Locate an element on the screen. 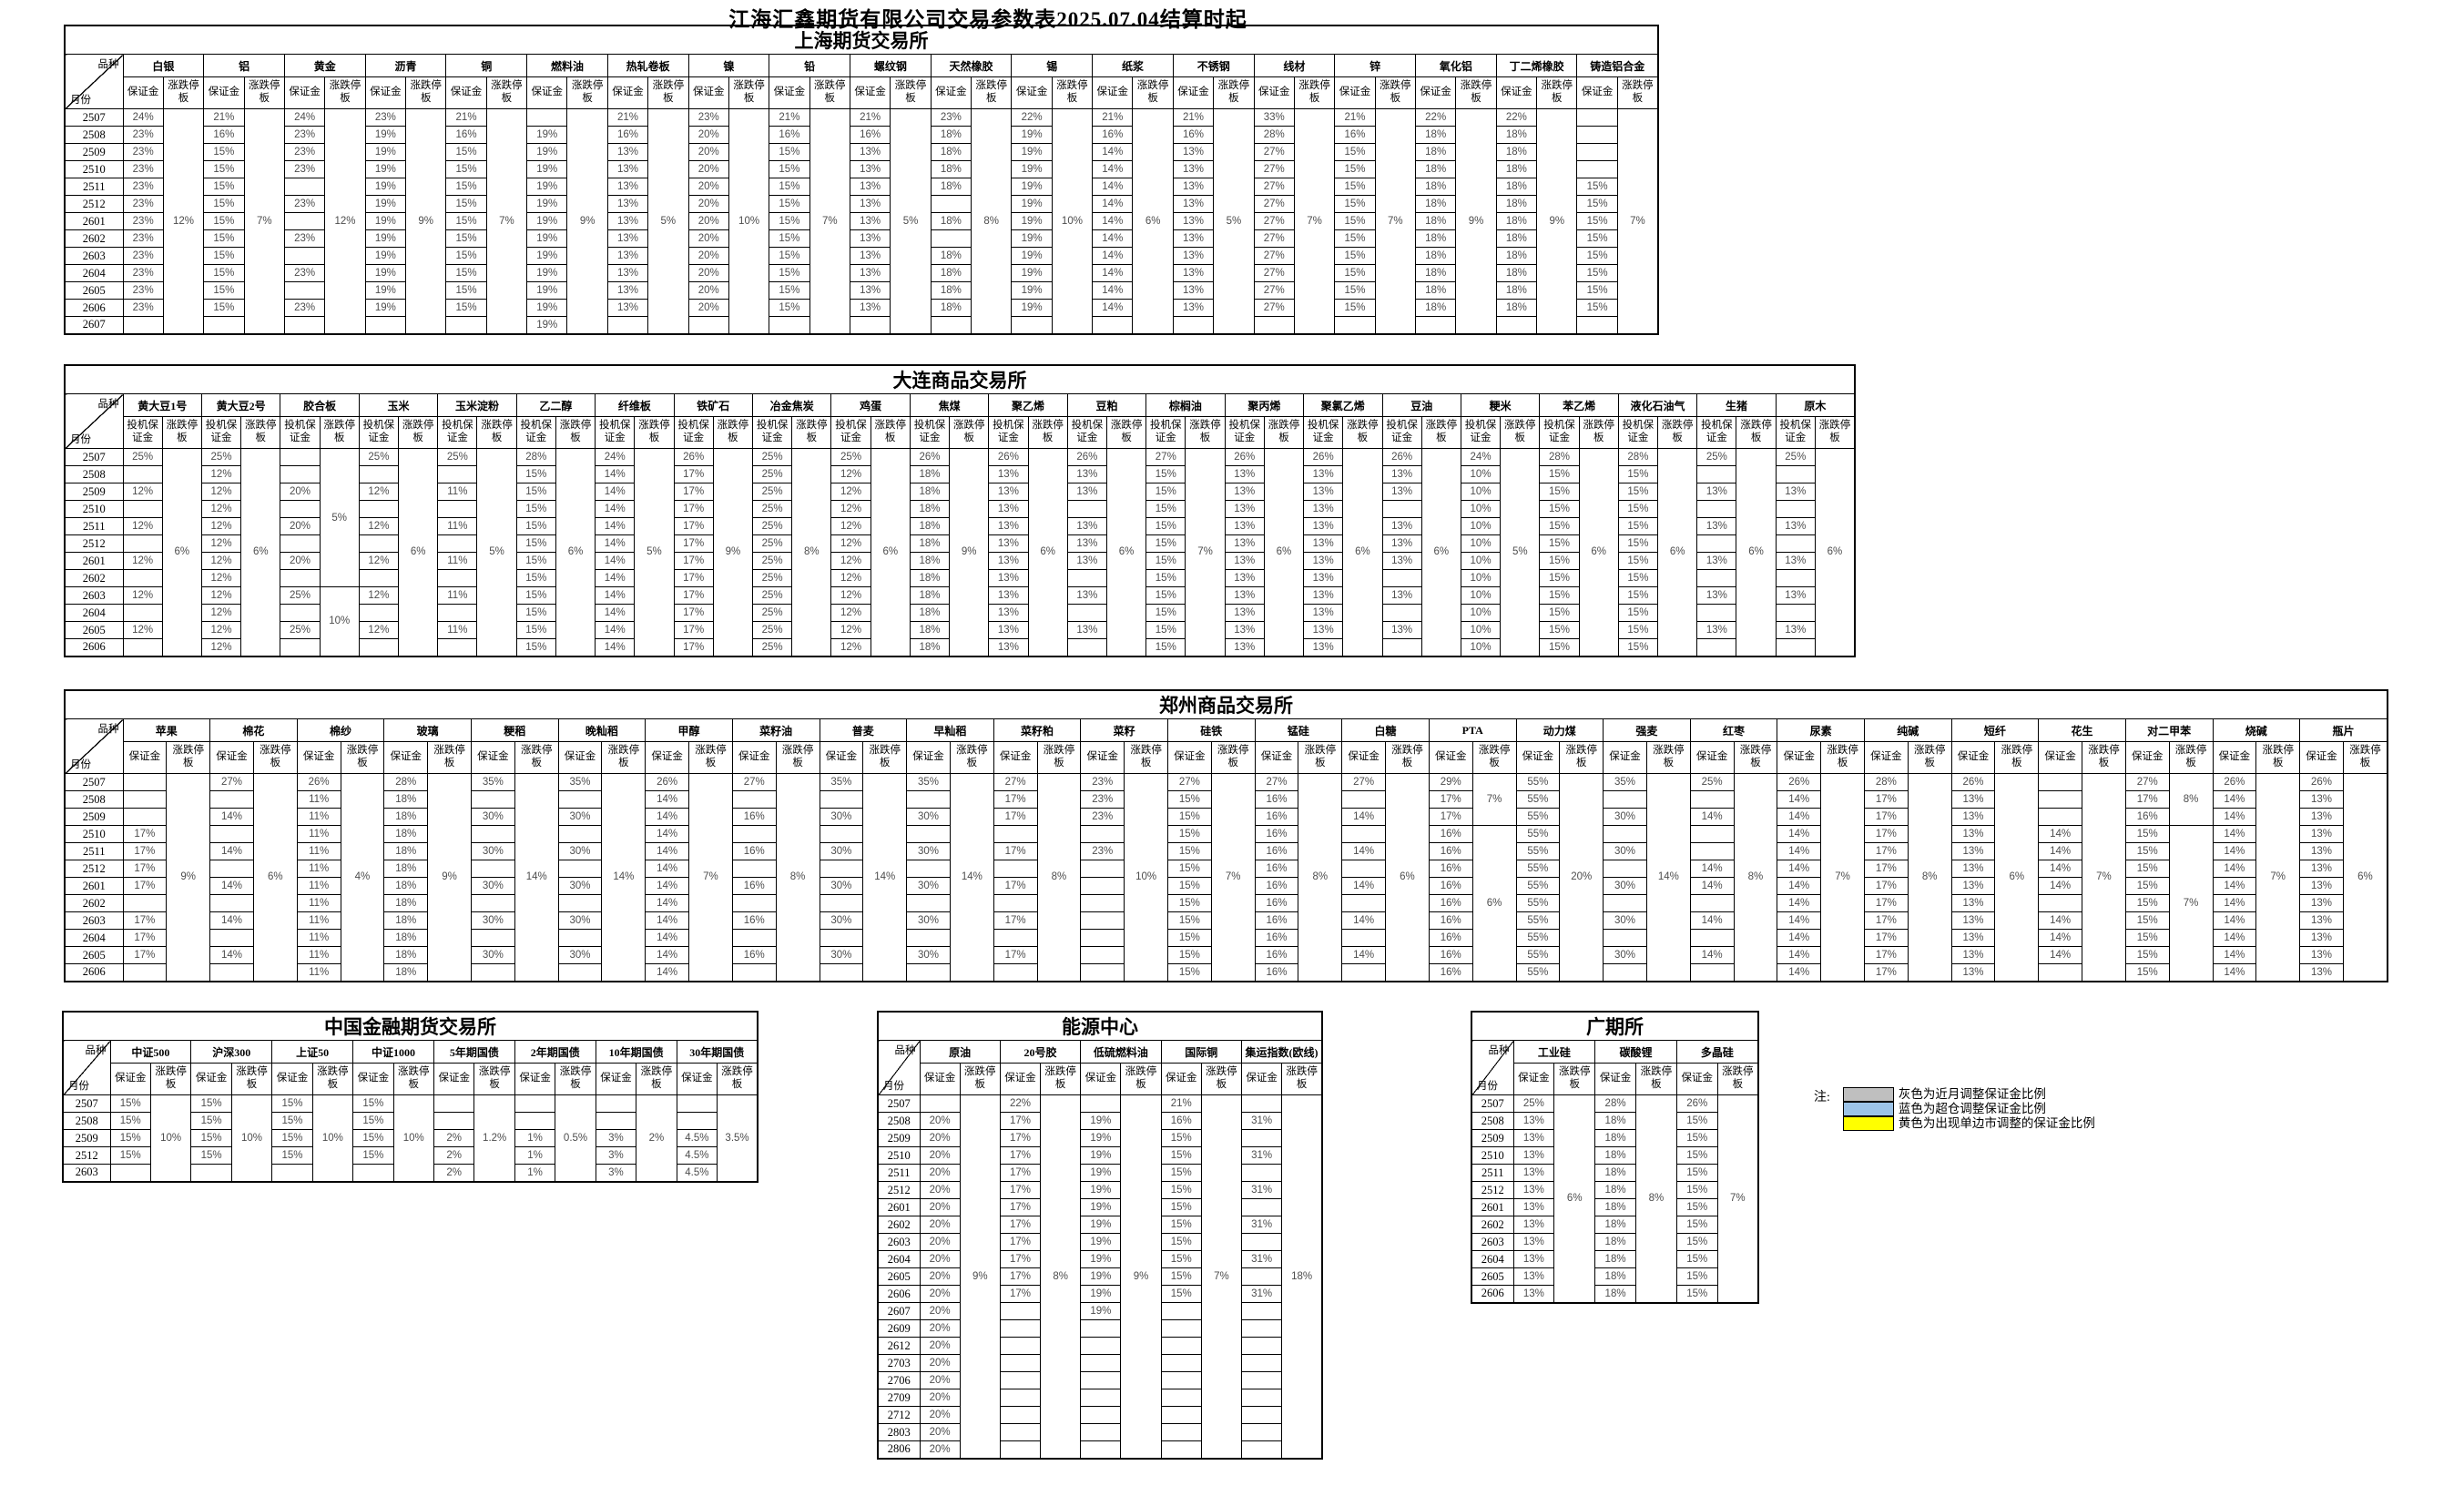 Image resolution: width=2464 pixels, height=1486 pixels. exchange-title: 广期所 is located at coordinates (1615, 1026).